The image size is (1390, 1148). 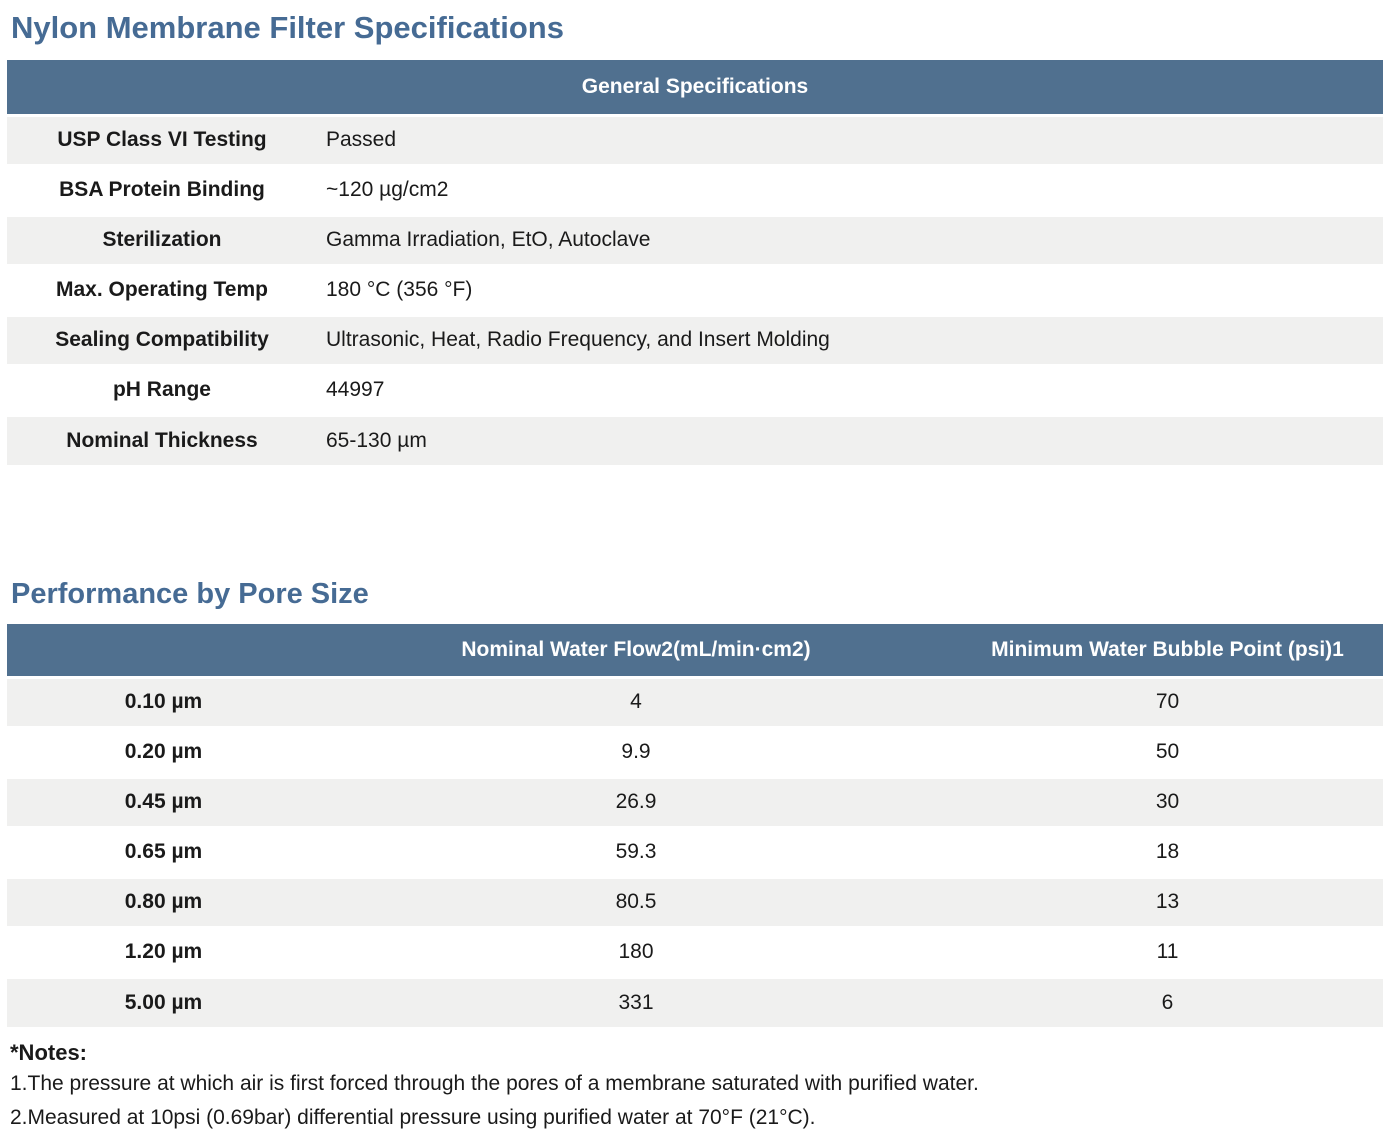 What do you see at coordinates (162, 339) in the screenshot?
I see `spec-label: Sealing Compatibility` at bounding box center [162, 339].